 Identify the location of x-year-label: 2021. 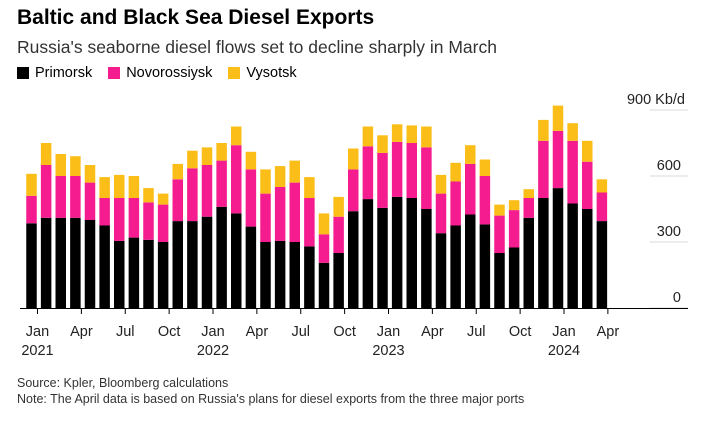
(37, 351).